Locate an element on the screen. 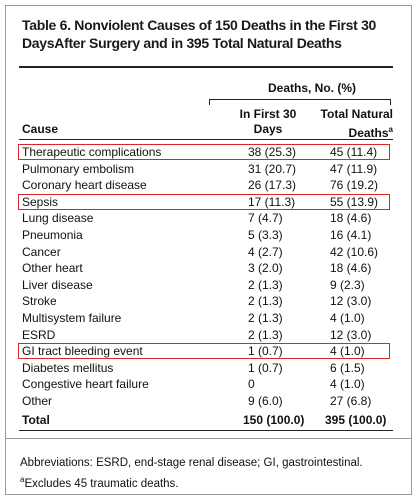 The image size is (417, 500). footnote-text: Excludes 45 traumatic deaths. is located at coordinates (101, 483).